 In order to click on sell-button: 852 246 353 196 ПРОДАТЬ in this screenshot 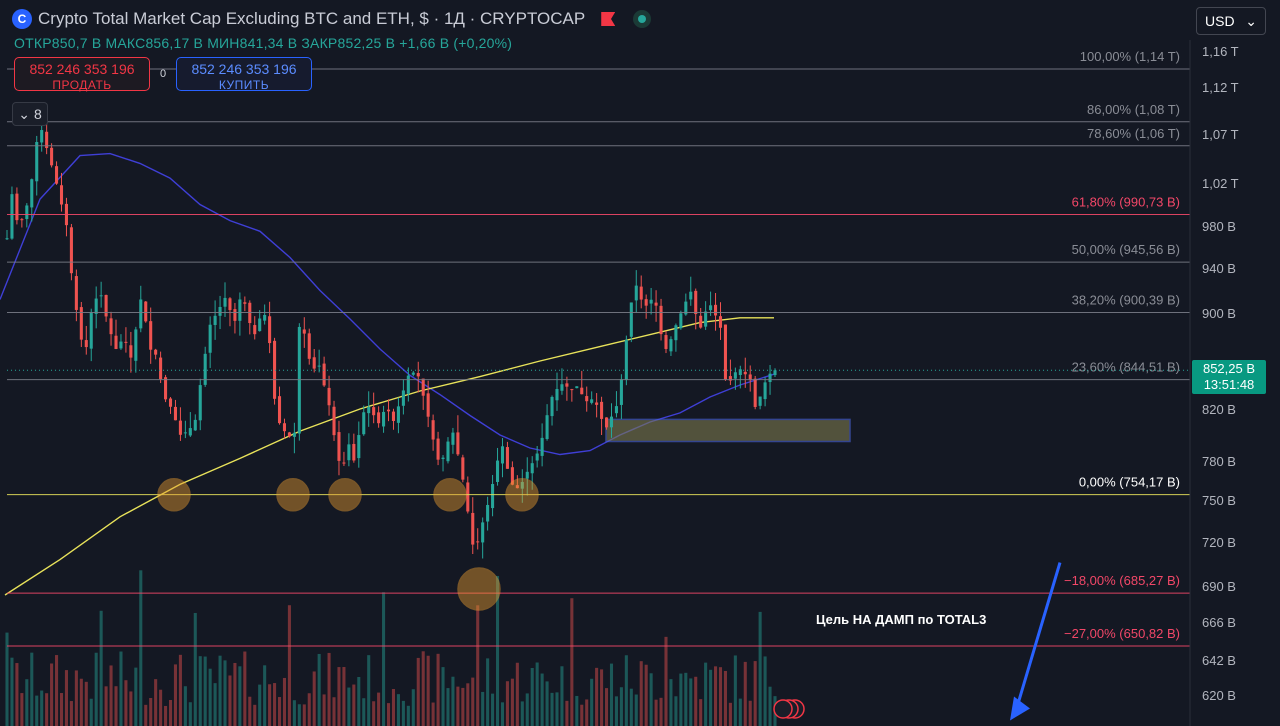, I will do `click(82, 74)`.